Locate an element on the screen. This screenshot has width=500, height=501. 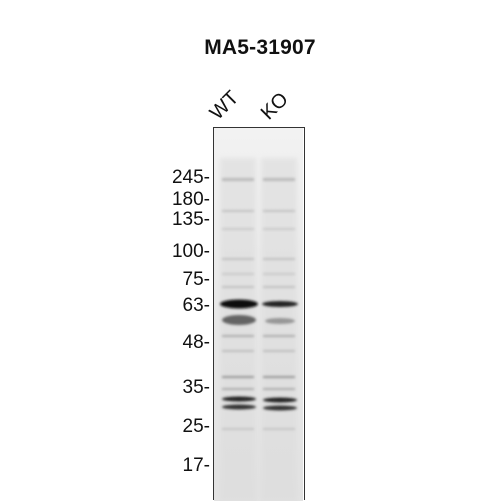
western-blot-membrane is located at coordinates (259, 314).